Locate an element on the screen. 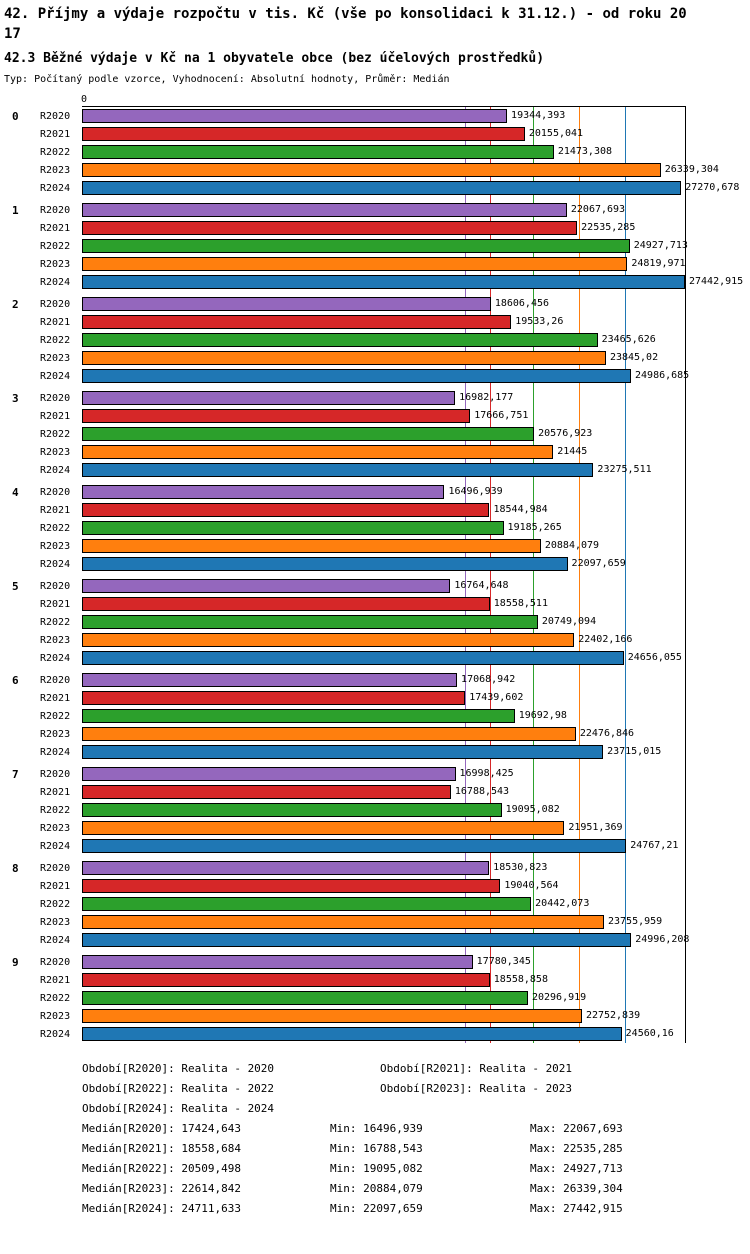  bar-cell: 22067,693 is located at coordinates (414, 210).